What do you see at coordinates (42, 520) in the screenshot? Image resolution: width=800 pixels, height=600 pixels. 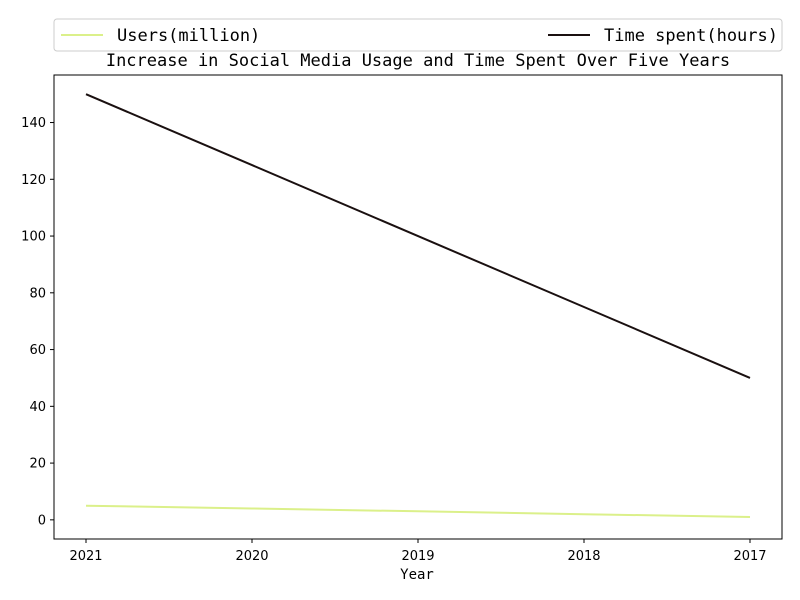 I see `y-tick-label: 0` at bounding box center [42, 520].